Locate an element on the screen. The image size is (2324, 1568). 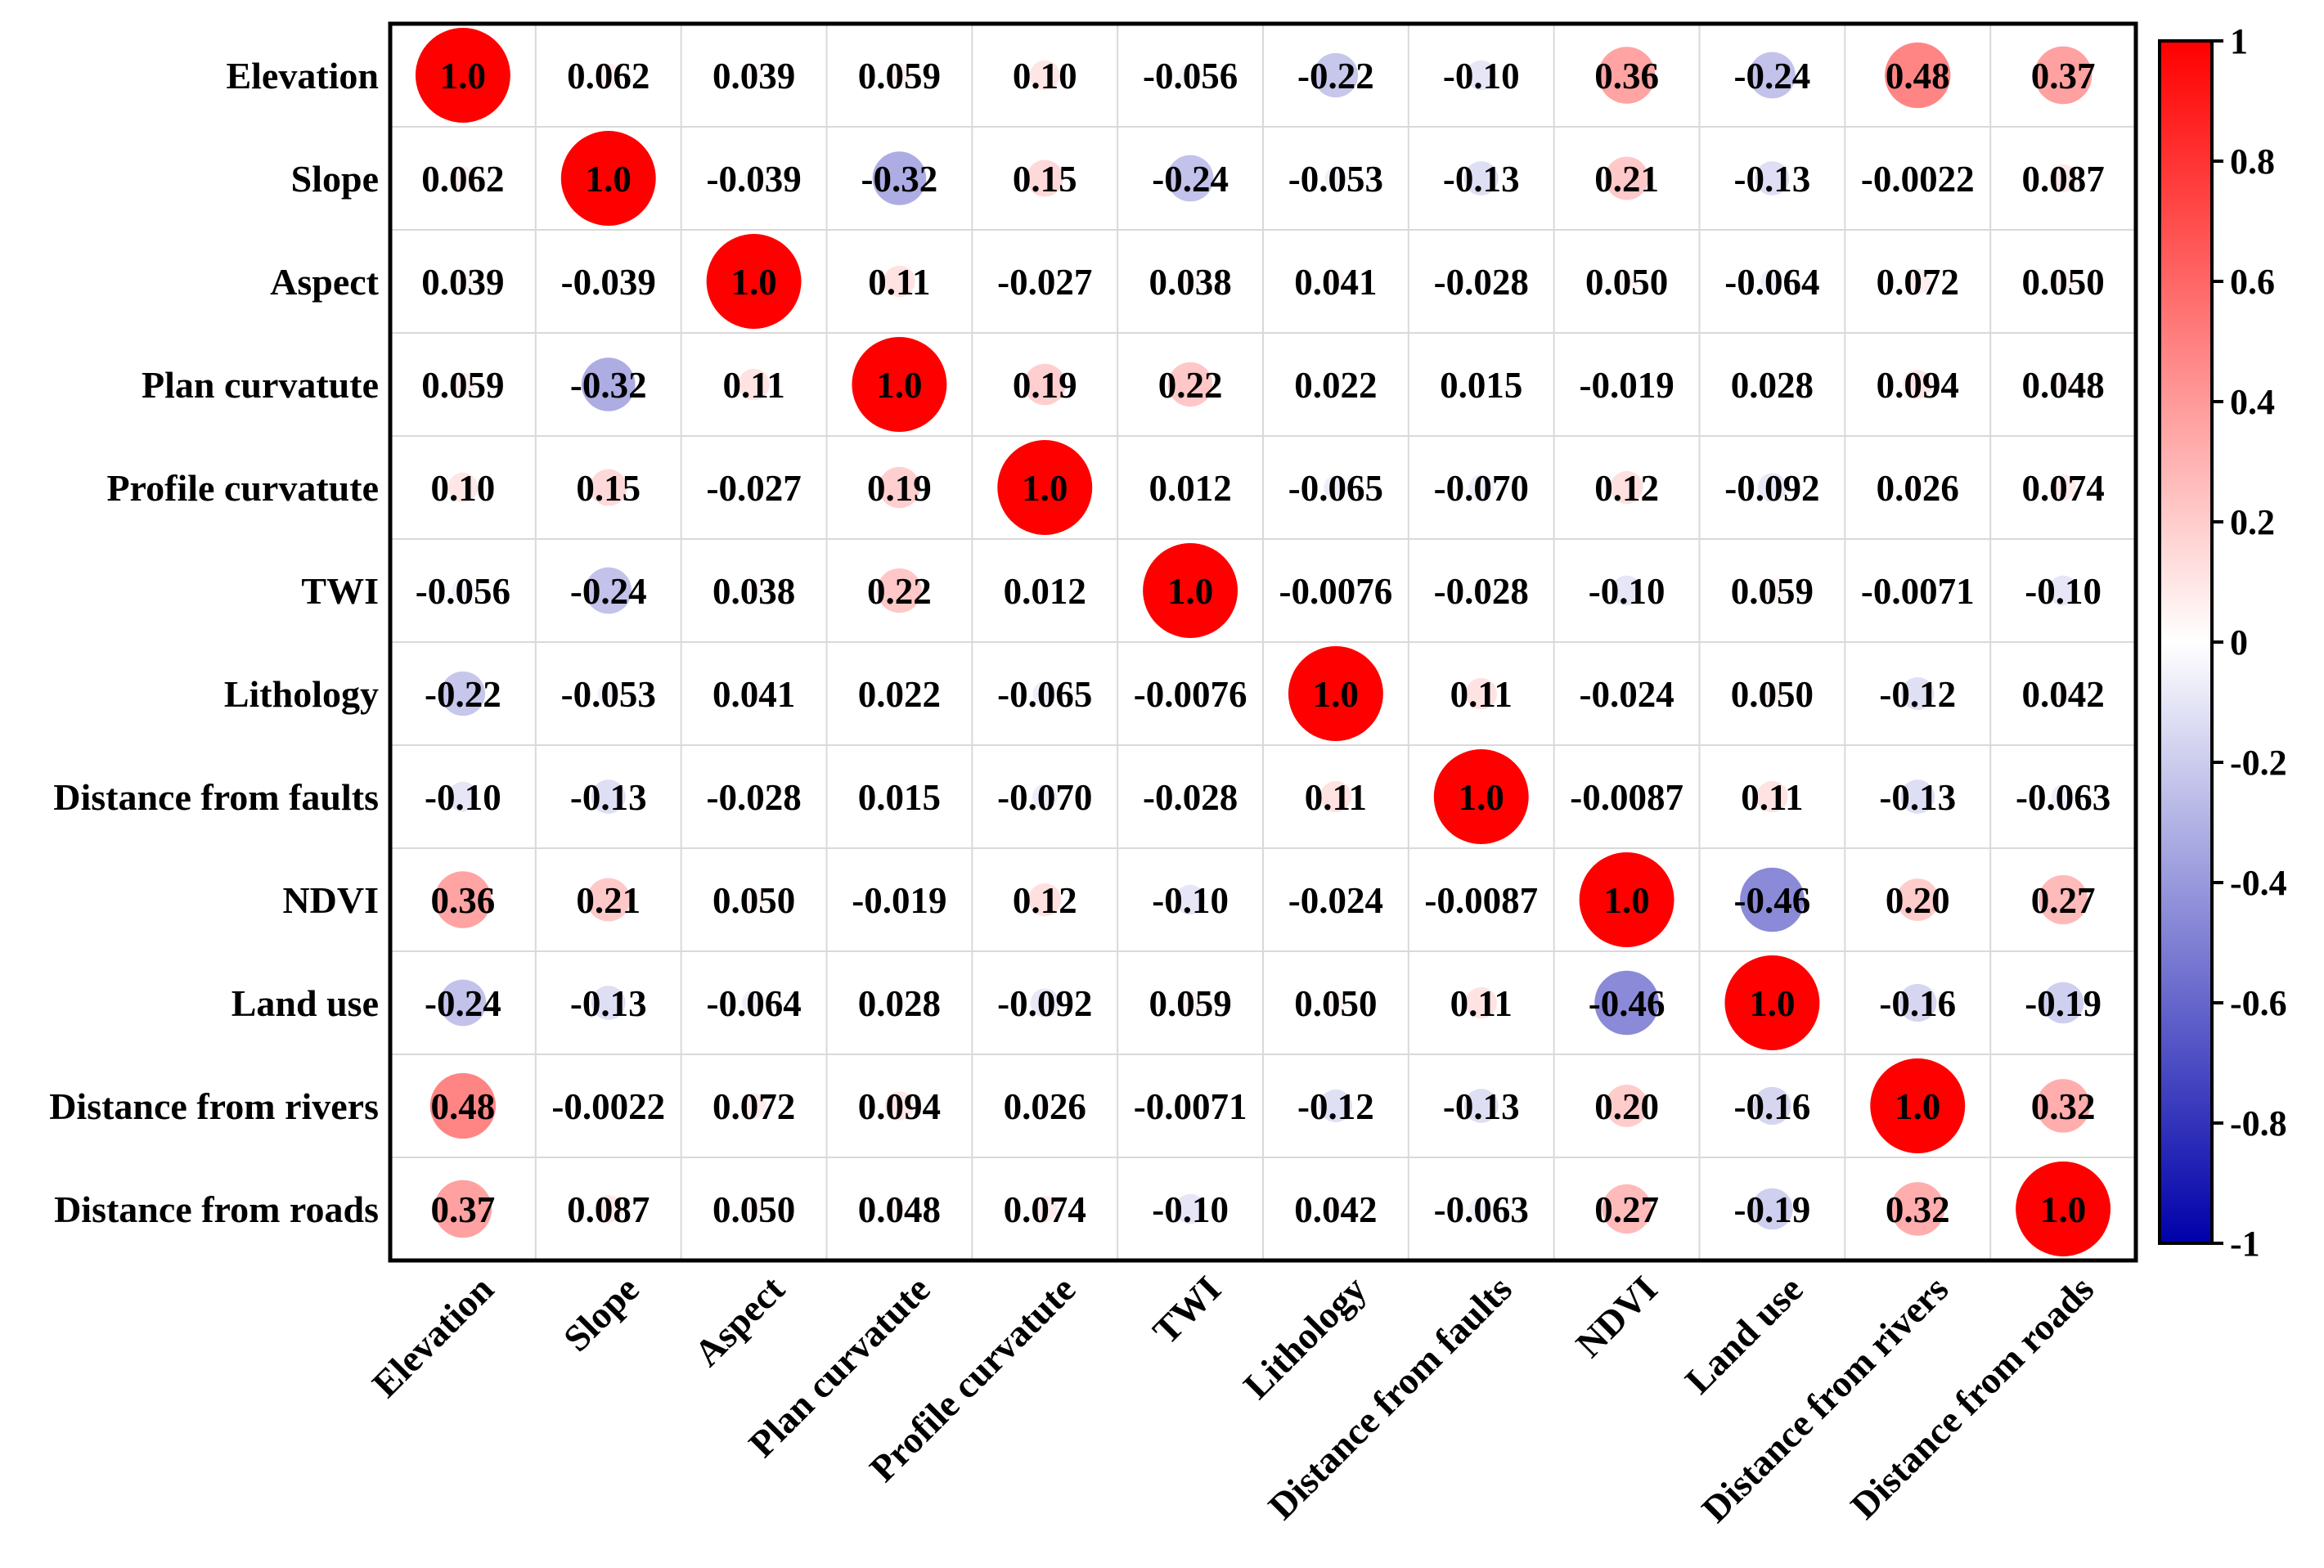
row-label: Elevation is located at coordinates (302, 76).